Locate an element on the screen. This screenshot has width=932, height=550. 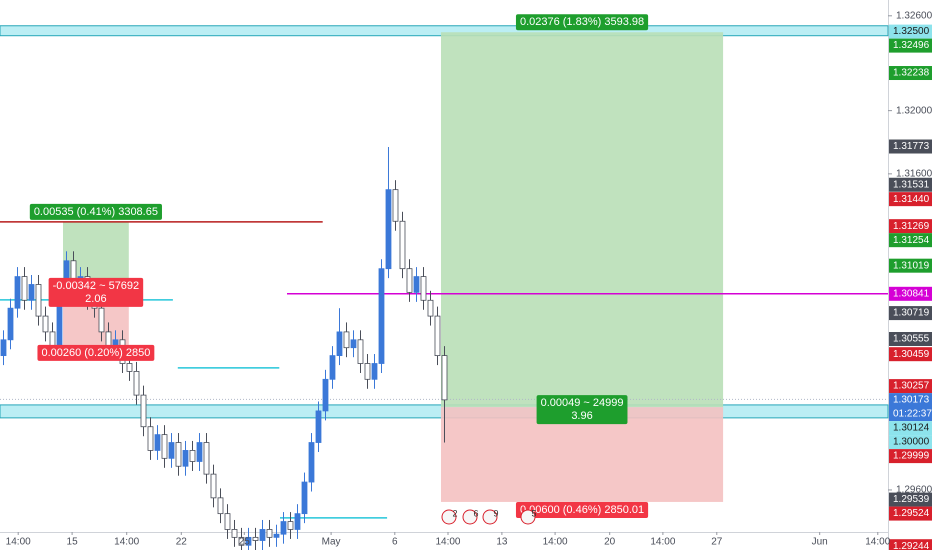
stop-label-text: 0.00260 (0.20%) 2850 is located at coordinates (95, 353).